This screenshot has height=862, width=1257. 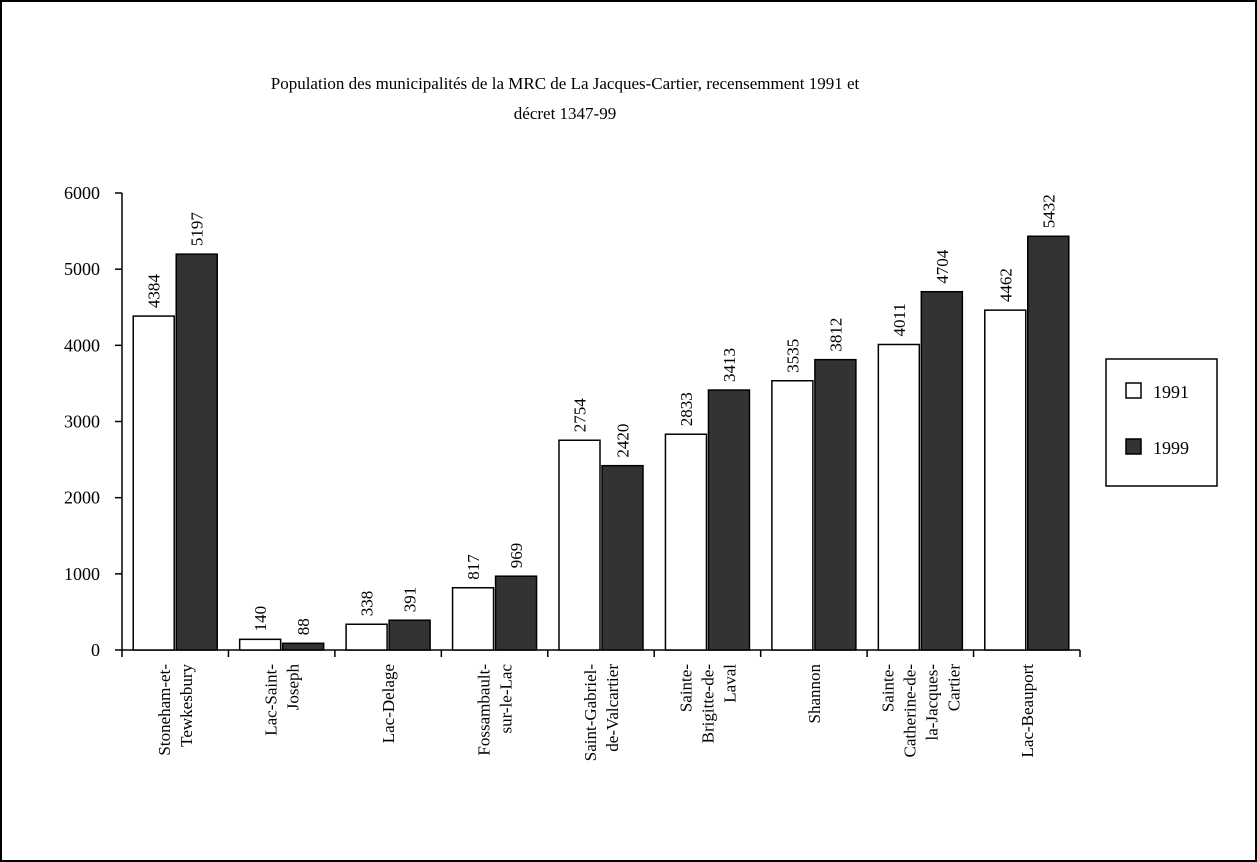 I want to click on category-label: Lac-Beauport, so click(x=1027, y=711).